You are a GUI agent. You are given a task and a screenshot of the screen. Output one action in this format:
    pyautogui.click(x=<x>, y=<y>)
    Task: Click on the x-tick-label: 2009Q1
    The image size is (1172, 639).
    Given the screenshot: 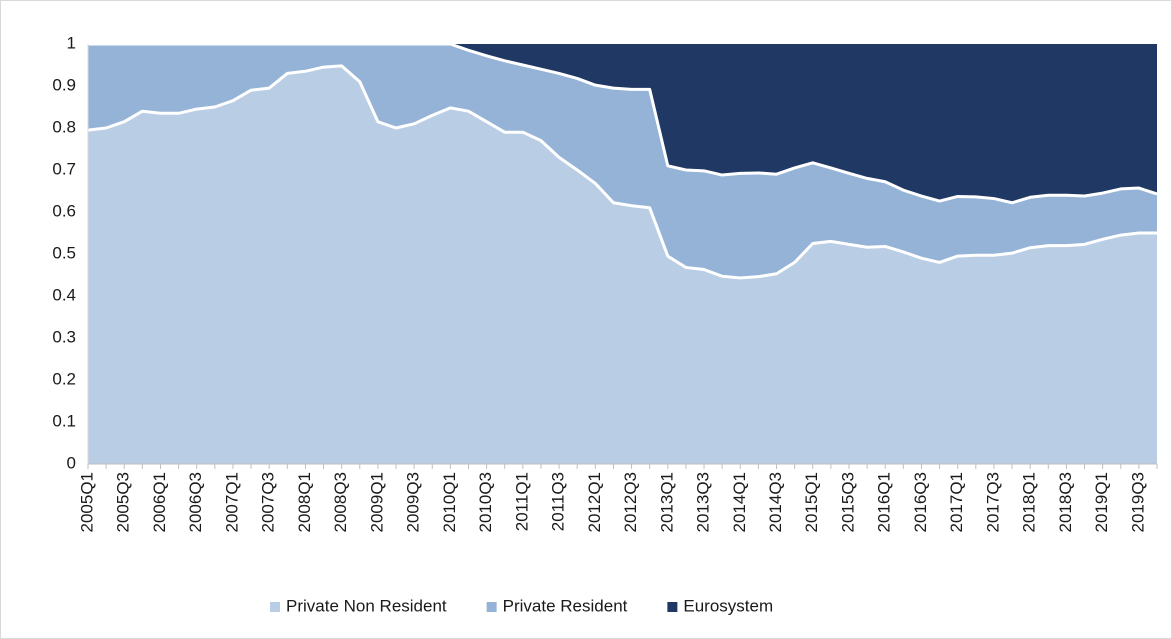 What is the action you would take?
    pyautogui.click(x=376, y=502)
    